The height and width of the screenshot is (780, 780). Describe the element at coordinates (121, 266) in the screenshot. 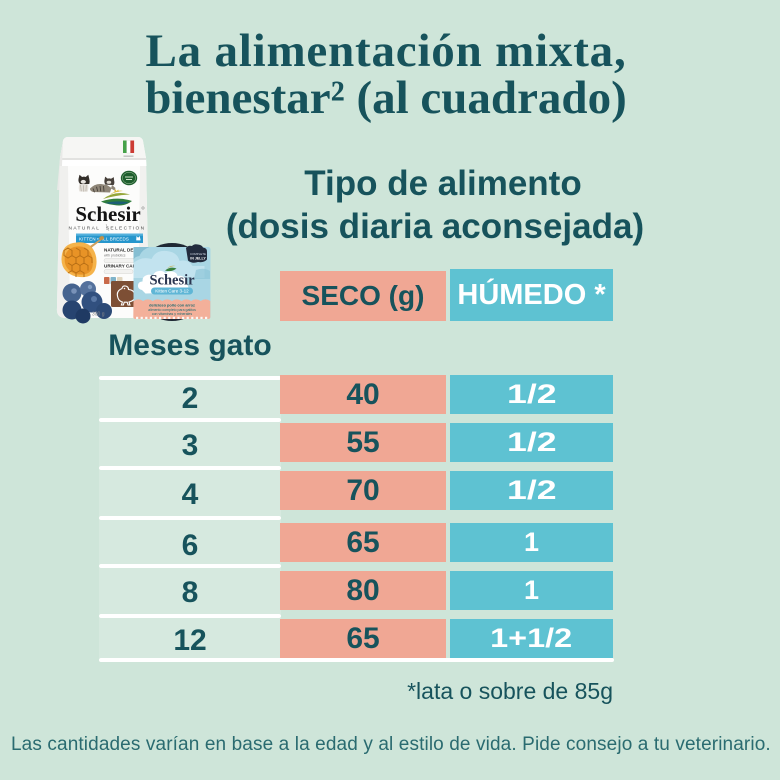

I see `svg-text: URINARY CARE` at that location.